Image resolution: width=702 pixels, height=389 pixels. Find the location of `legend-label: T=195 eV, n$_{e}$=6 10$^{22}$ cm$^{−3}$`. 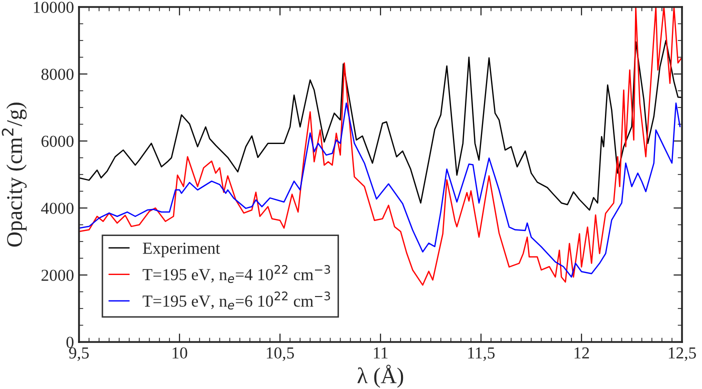

legend-label: T=195 eV, n$_{e}$=6 10$^{22}$ cm$^{−3}$ is located at coordinates (236, 301).